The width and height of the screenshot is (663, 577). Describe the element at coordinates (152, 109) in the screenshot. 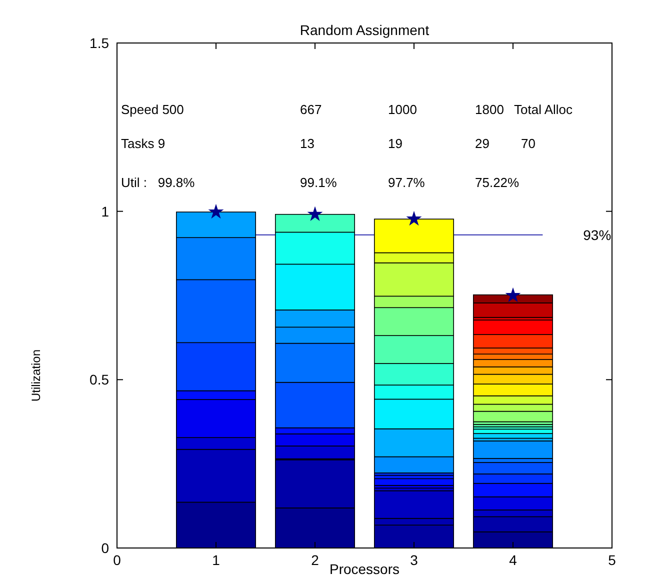

I see `annotation: Speed 500` at that location.